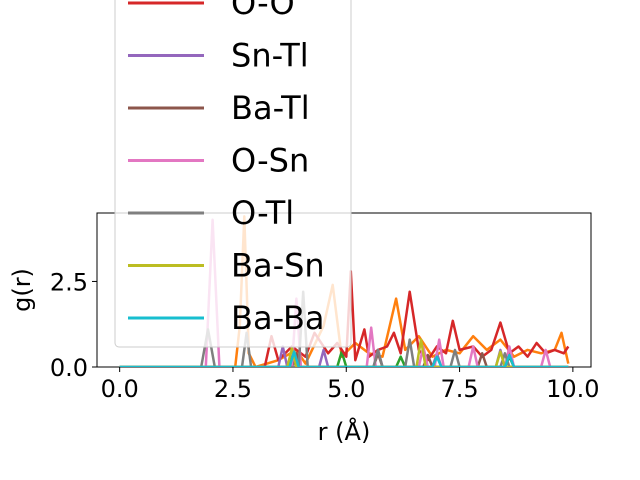  Describe the element at coordinates (346, 389) in the screenshot. I see `x-tick-label: 5.0` at that location.